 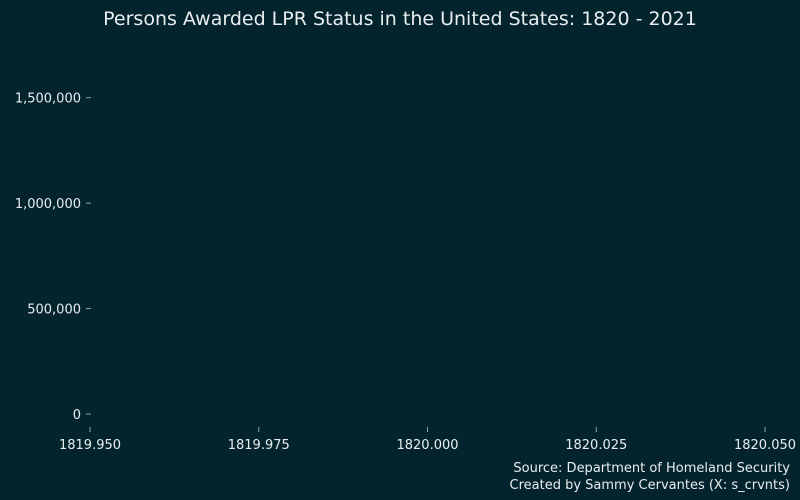 I want to click on x-tick-label: 1819.975, so click(x=259, y=445).